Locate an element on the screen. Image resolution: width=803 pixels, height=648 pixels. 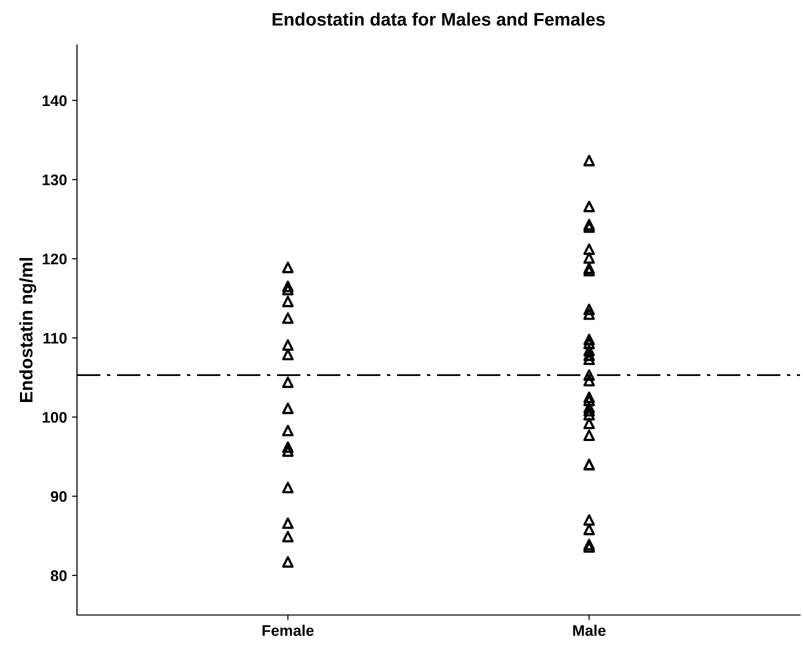
y-tick-label: 80 is located at coordinates (58, 576).